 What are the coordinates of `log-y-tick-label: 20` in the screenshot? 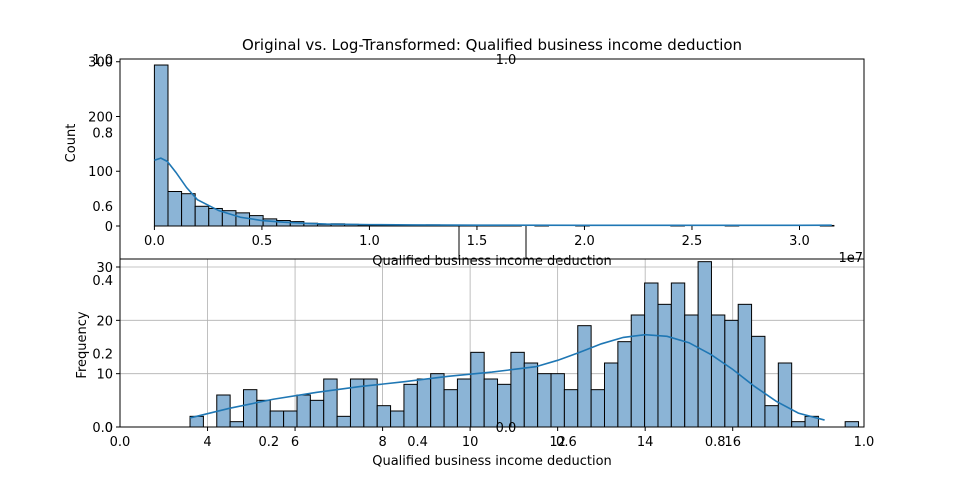 It's located at (104, 321).